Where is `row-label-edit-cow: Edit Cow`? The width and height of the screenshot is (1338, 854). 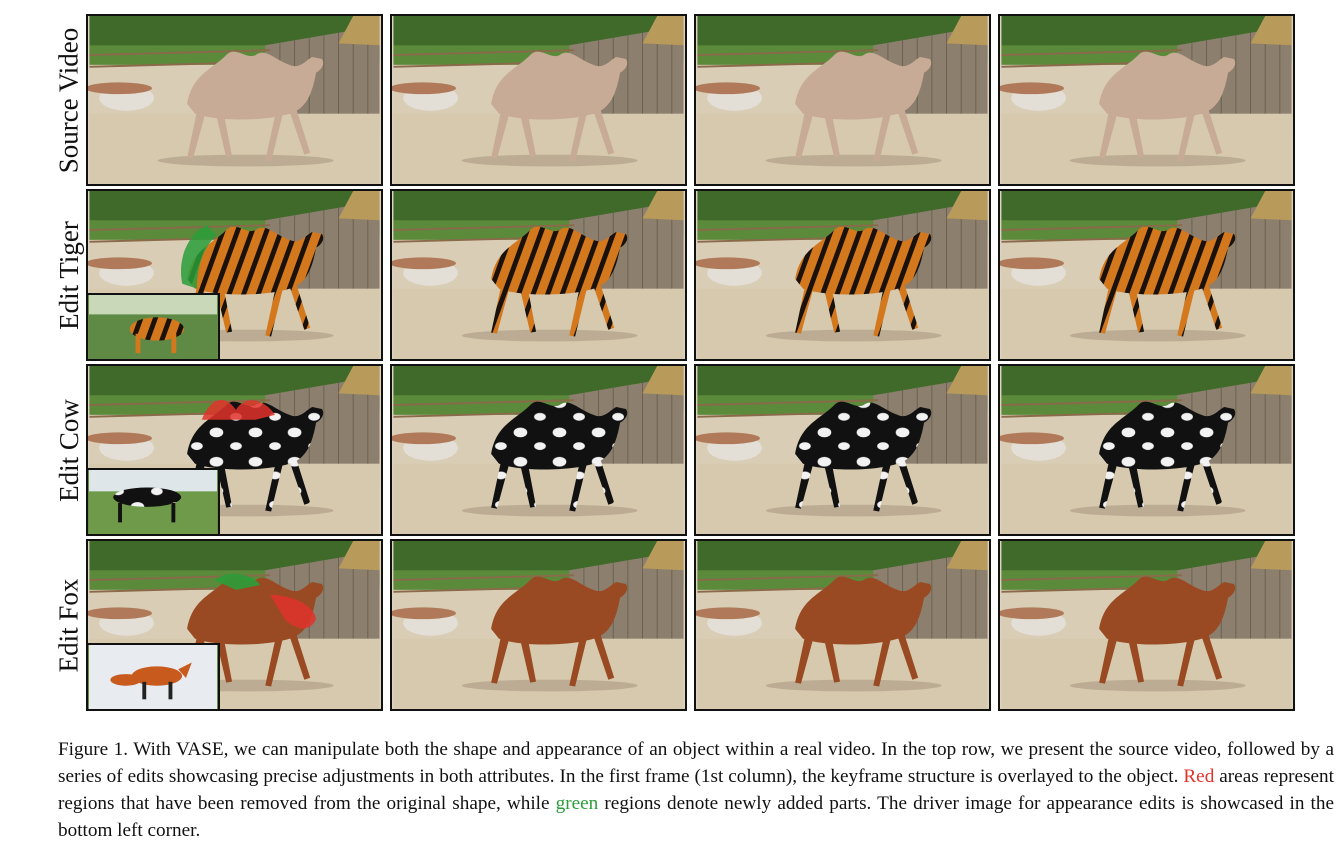 row-label-edit-cow: Edit Cow is located at coordinates (68, 450).